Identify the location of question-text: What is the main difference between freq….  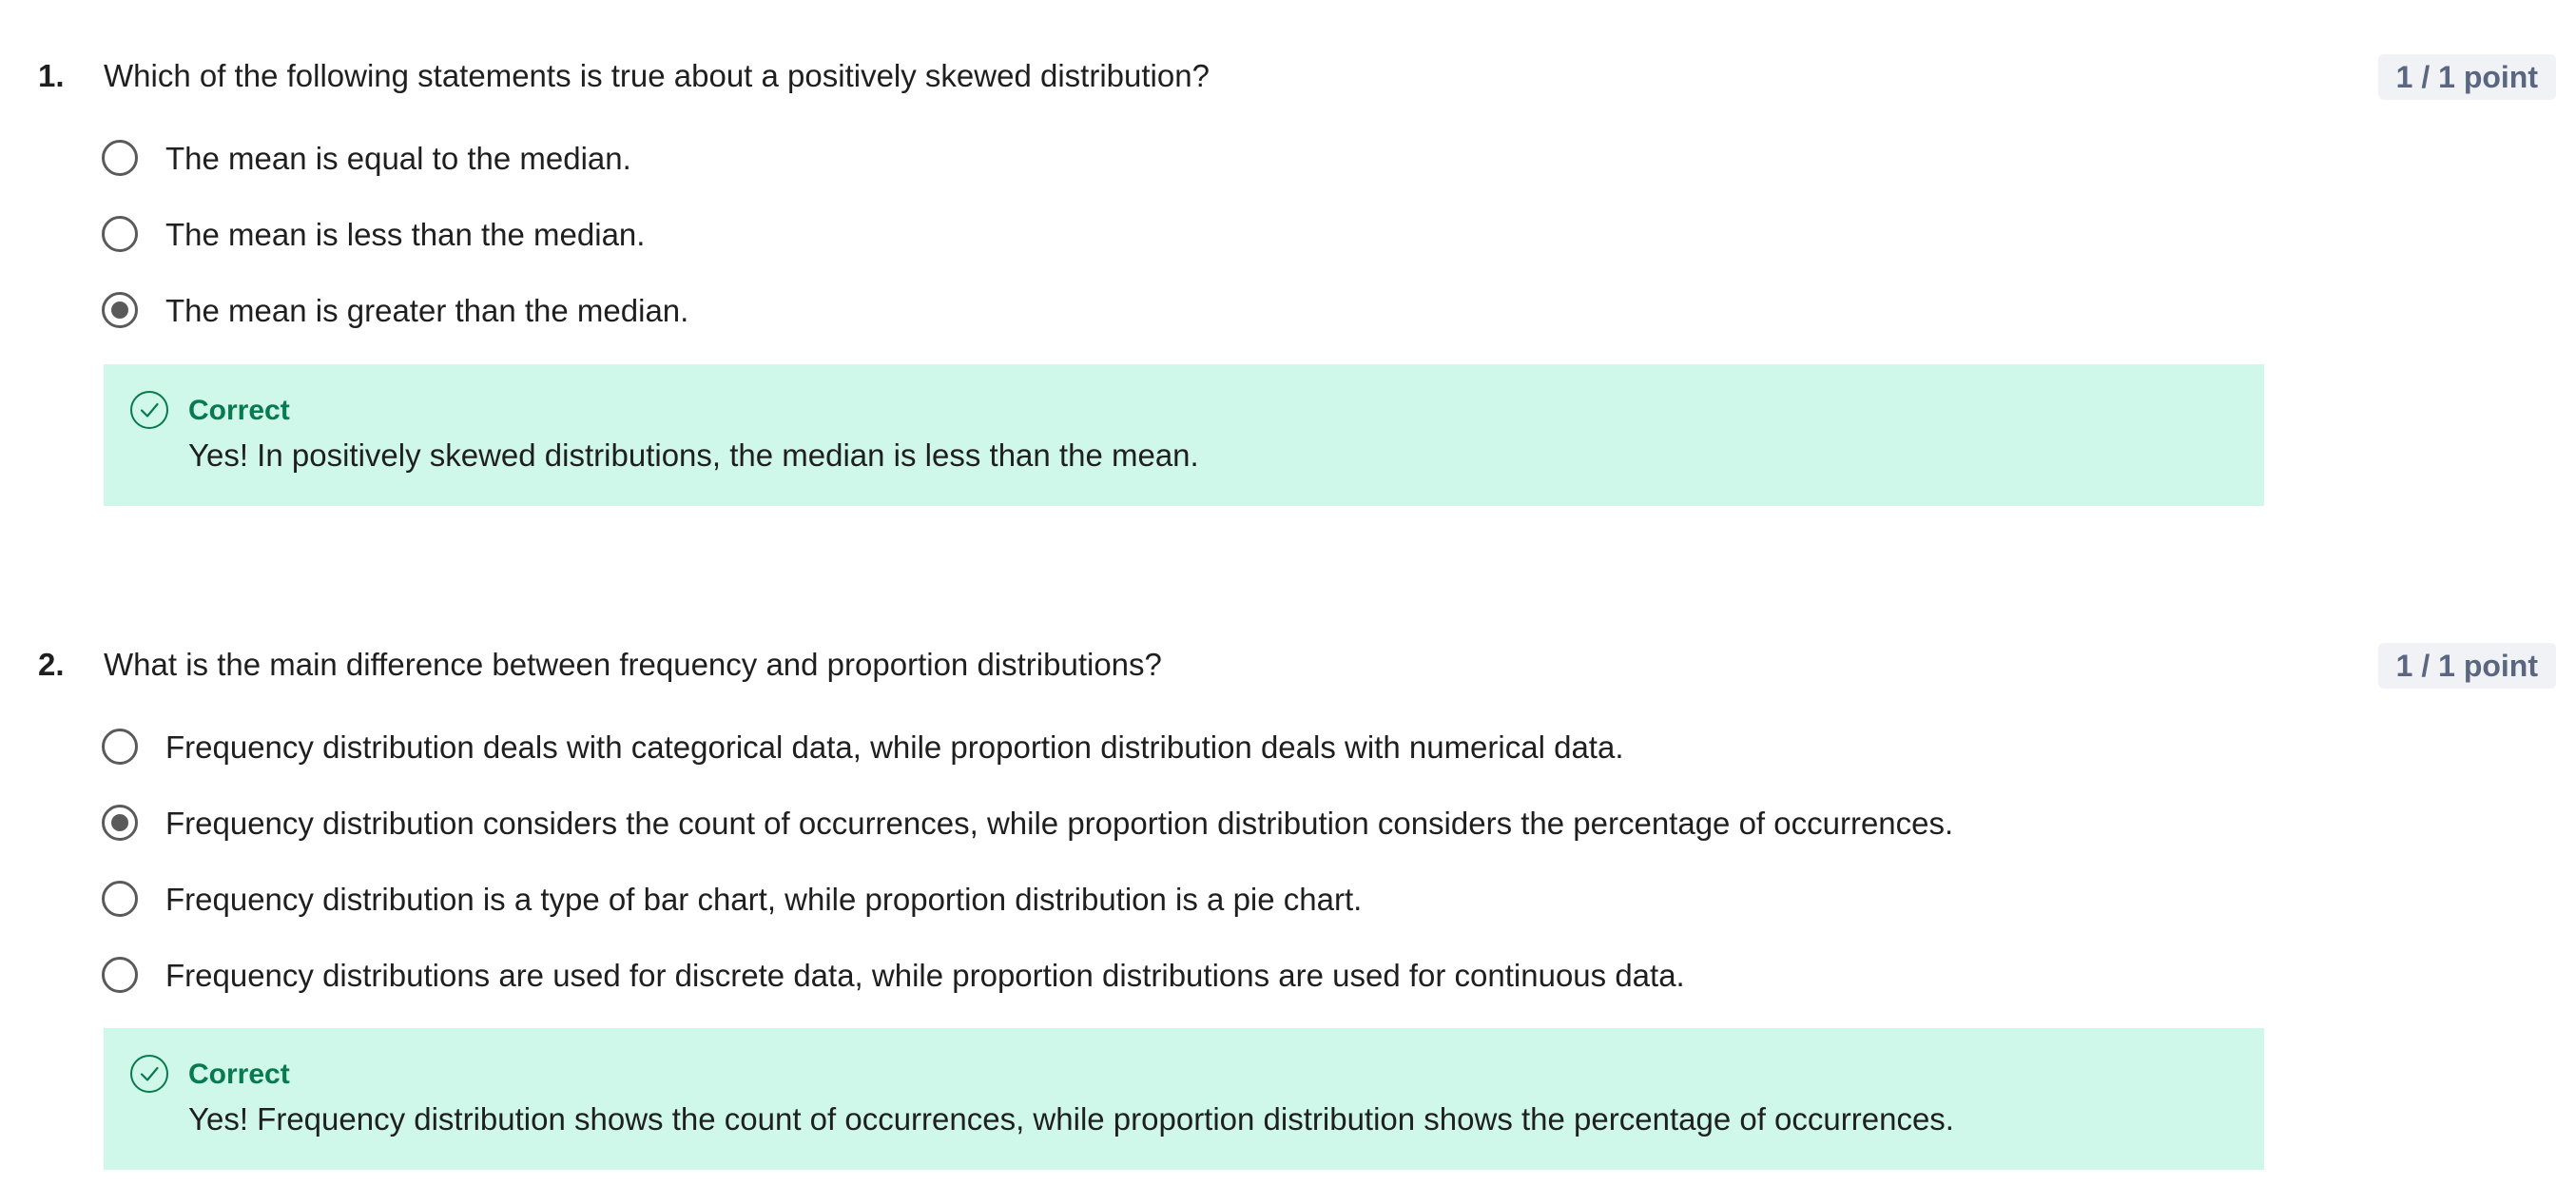
(633, 664).